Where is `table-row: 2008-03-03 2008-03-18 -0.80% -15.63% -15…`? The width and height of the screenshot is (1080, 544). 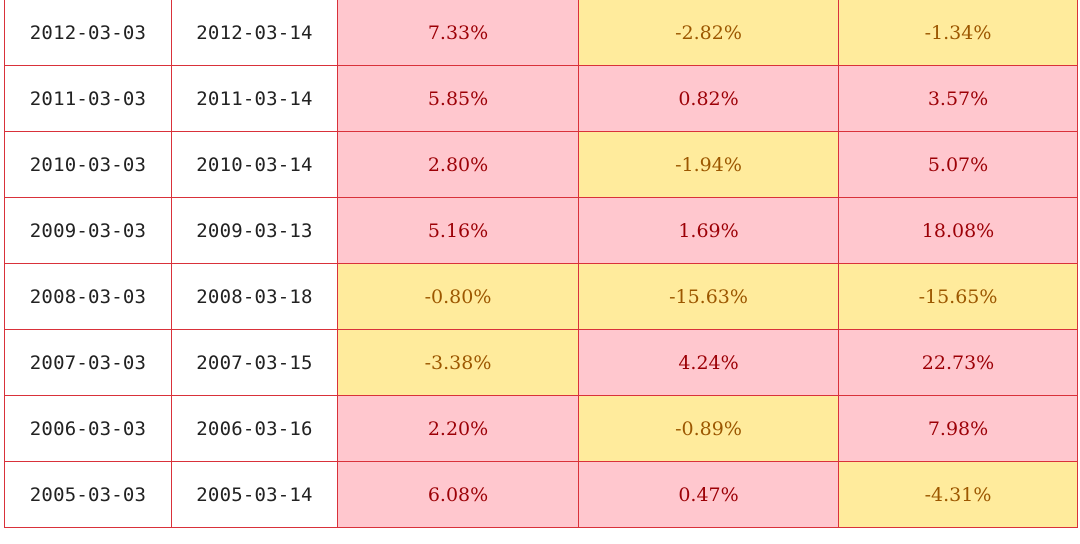
table-row: 2008-03-03 2008-03-18 -0.80% -15.63% -15… is located at coordinates (541, 296).